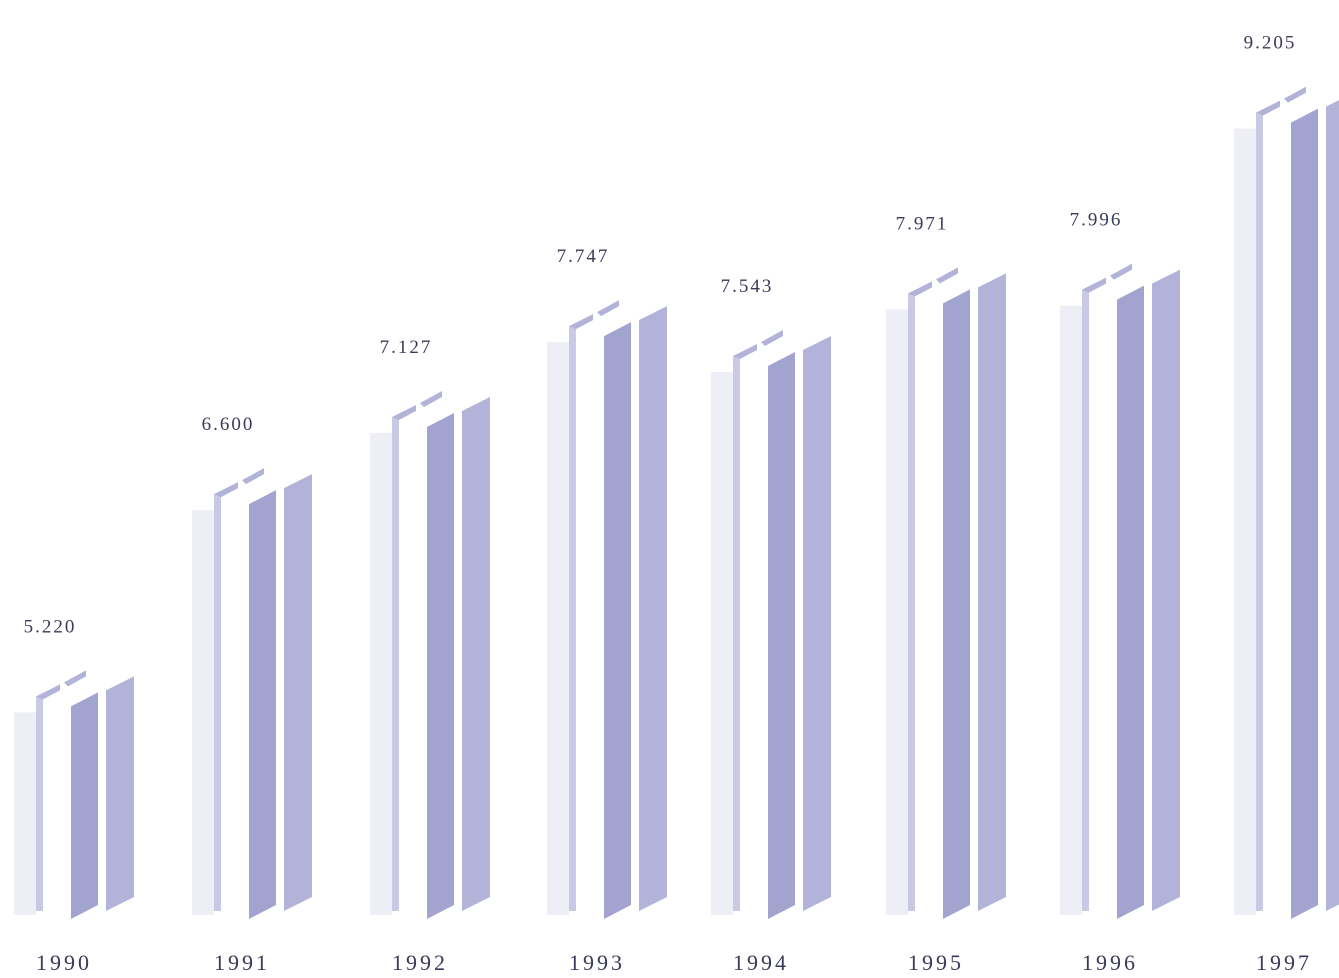  I want to click on bar-1997, so click(1286, 502).